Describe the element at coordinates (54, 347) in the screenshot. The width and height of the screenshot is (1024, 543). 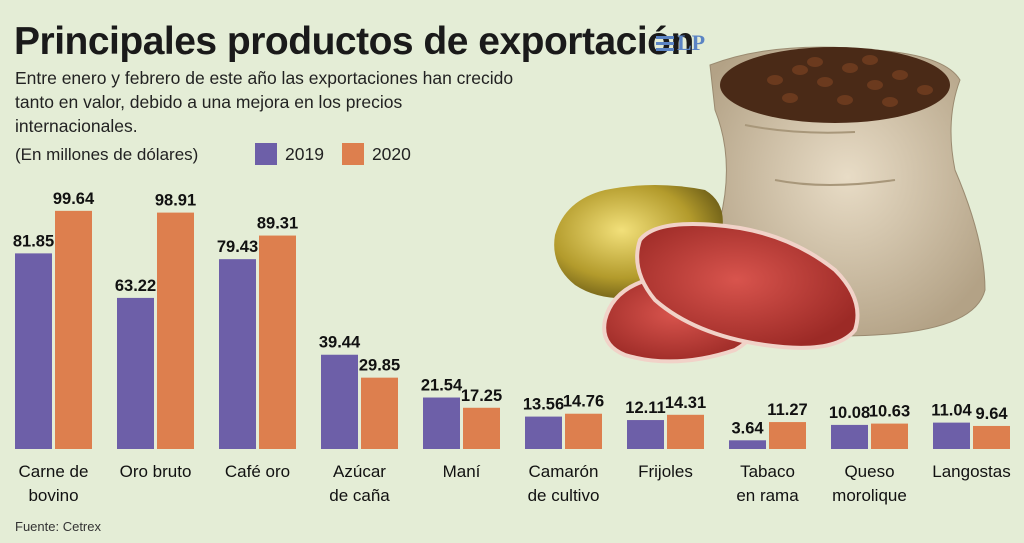
I see `bar-group: 81.85 99.64 Carne de bovino` at that location.